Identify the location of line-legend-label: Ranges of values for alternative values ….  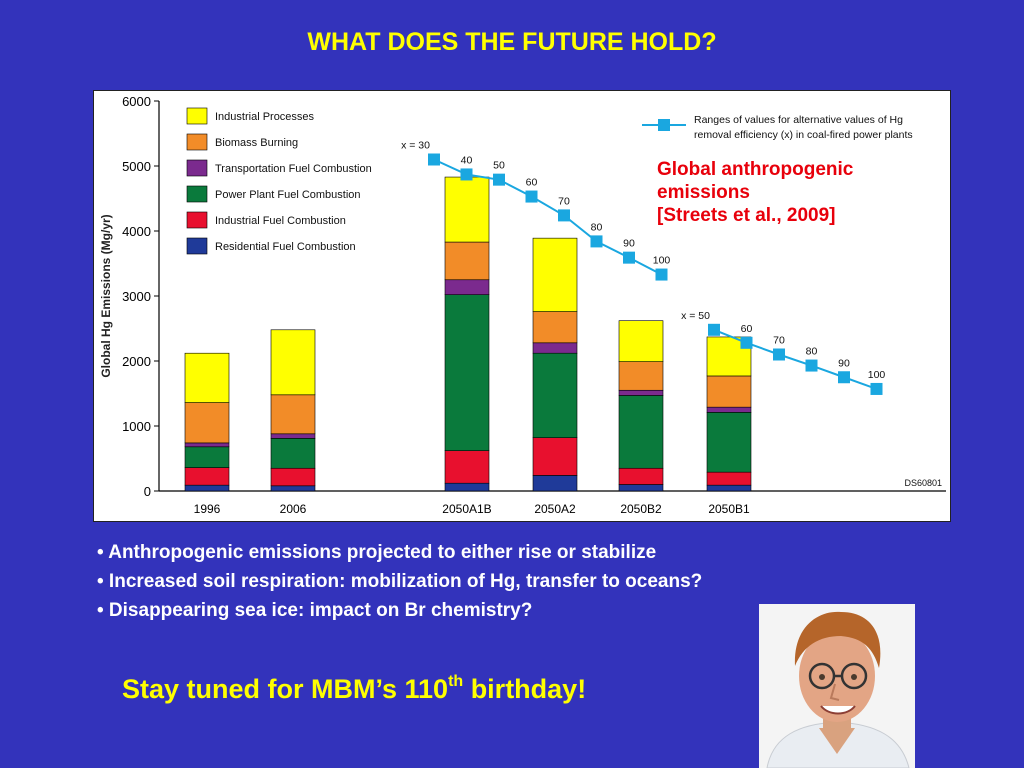
(798, 120).